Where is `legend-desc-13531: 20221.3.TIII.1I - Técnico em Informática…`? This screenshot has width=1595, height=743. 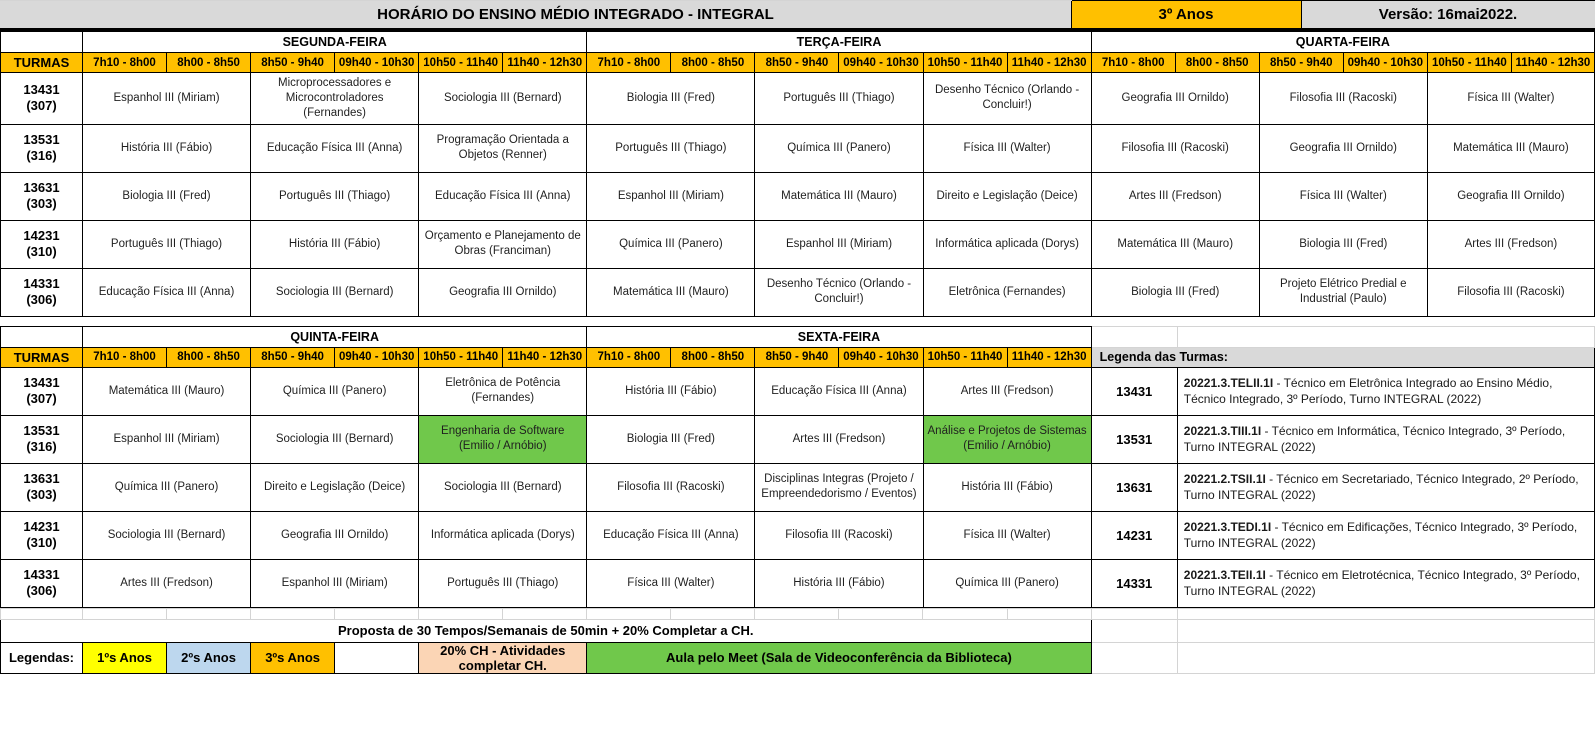
legend-desc-13531: 20221.3.TIII.1I - Técnico em Informática… is located at coordinates (1385, 439).